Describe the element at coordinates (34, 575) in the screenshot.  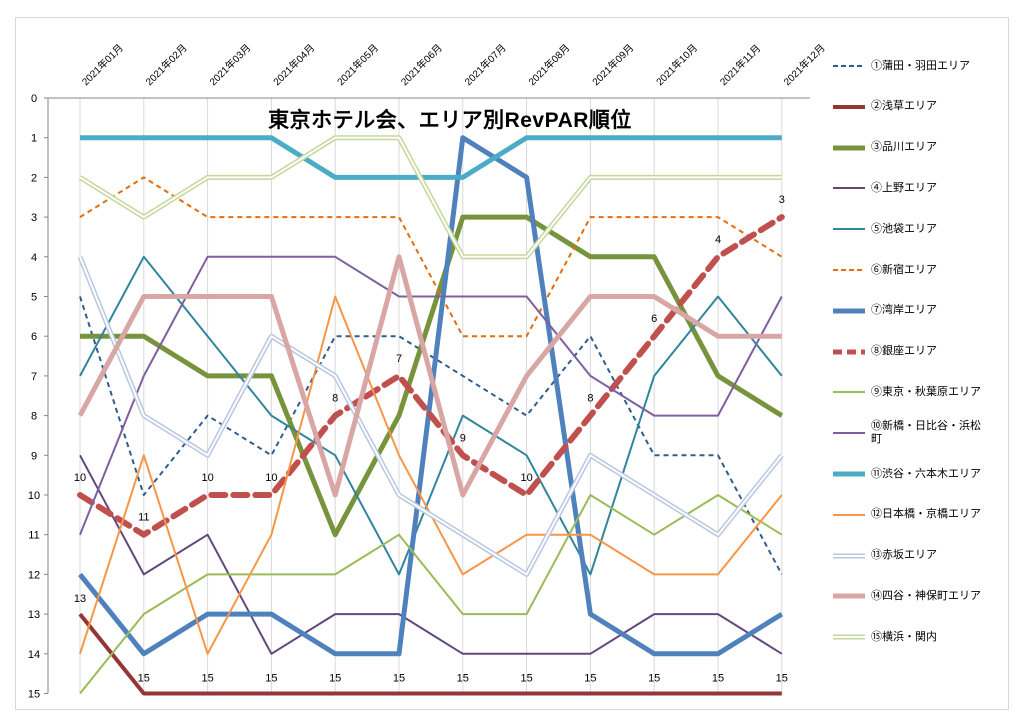
I see `y-tick-label: 12` at that location.